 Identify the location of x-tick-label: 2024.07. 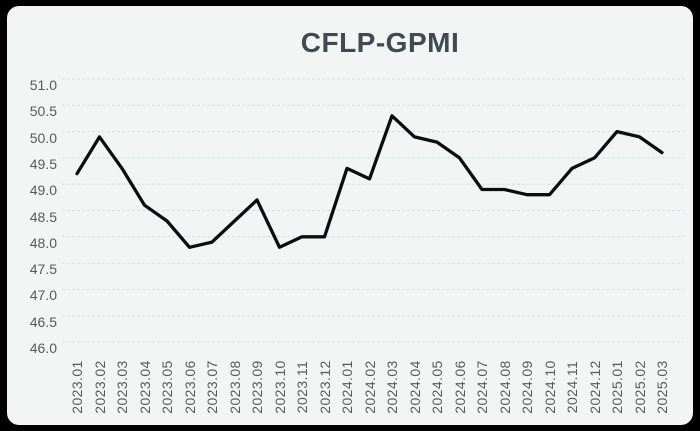
(482, 387).